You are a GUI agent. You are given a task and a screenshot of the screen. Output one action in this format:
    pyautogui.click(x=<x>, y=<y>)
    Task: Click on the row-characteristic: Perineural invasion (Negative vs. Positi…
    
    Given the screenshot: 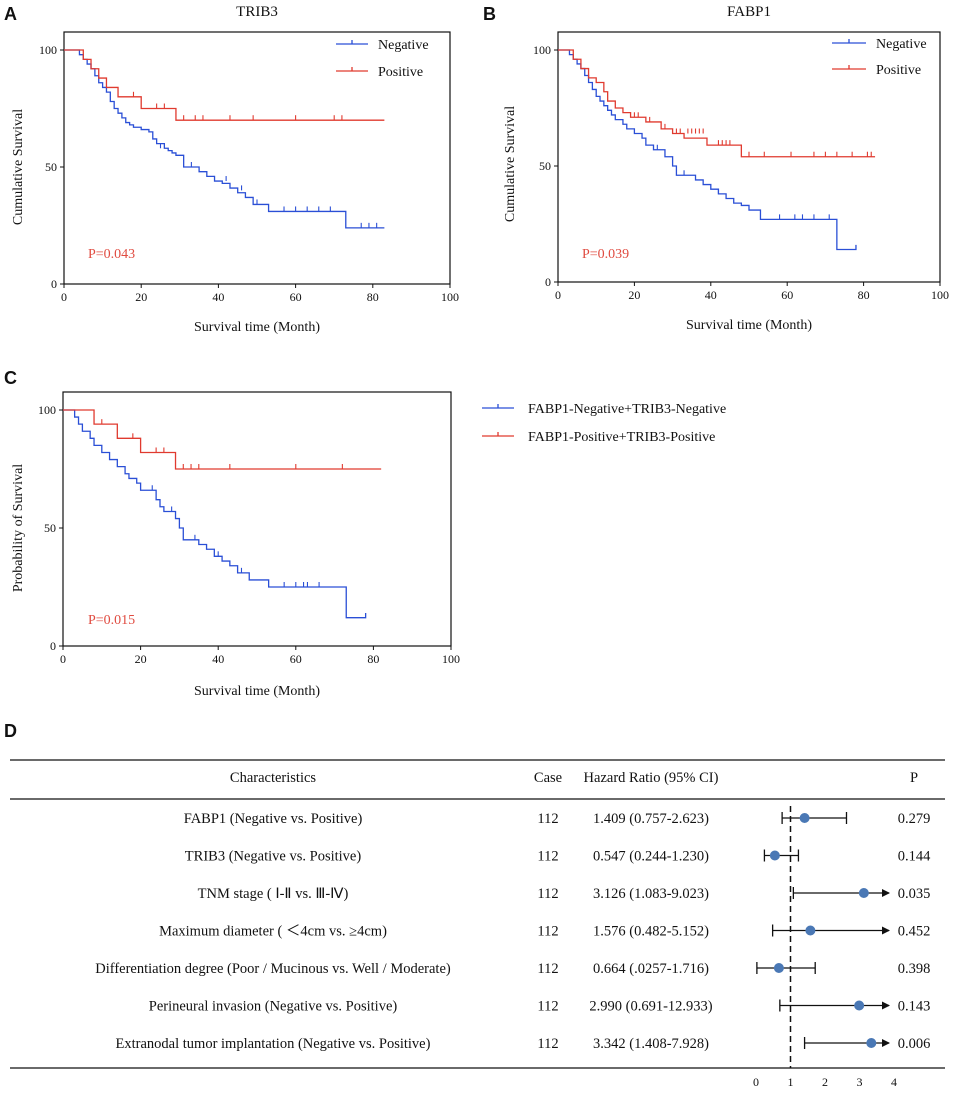 What is the action you would take?
    pyautogui.click(x=273, y=1007)
    